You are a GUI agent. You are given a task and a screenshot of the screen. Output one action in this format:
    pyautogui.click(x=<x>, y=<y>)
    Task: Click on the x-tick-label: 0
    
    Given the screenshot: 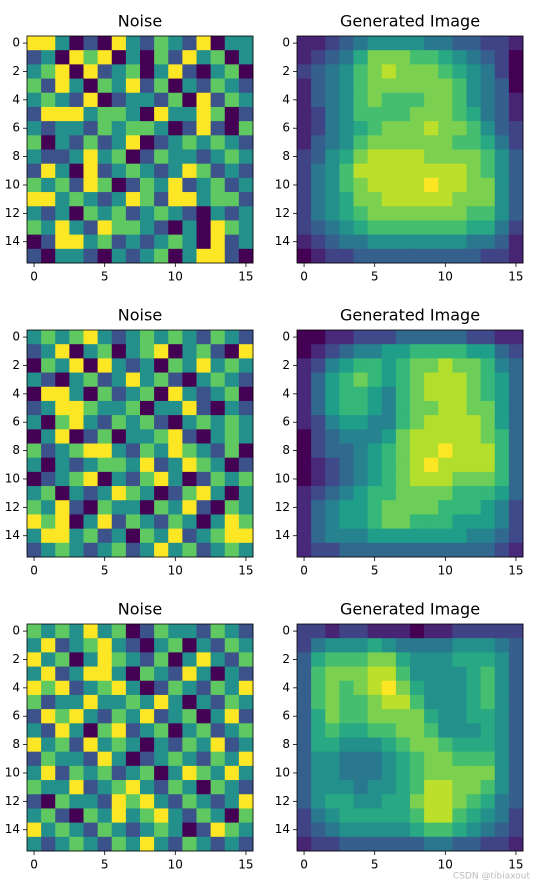 What is the action you would take?
    pyautogui.click(x=34, y=571)
    